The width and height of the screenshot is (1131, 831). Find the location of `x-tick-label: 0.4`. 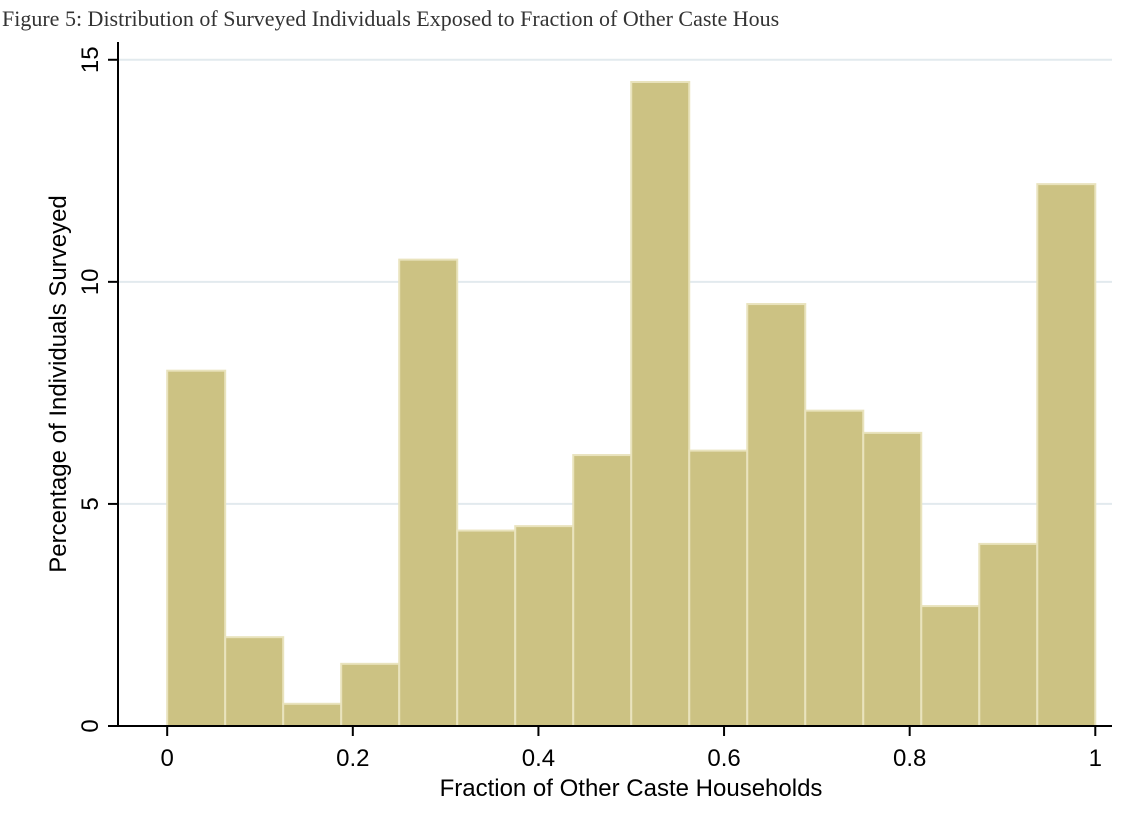

x-tick-label: 0.4 is located at coordinates (538, 758).